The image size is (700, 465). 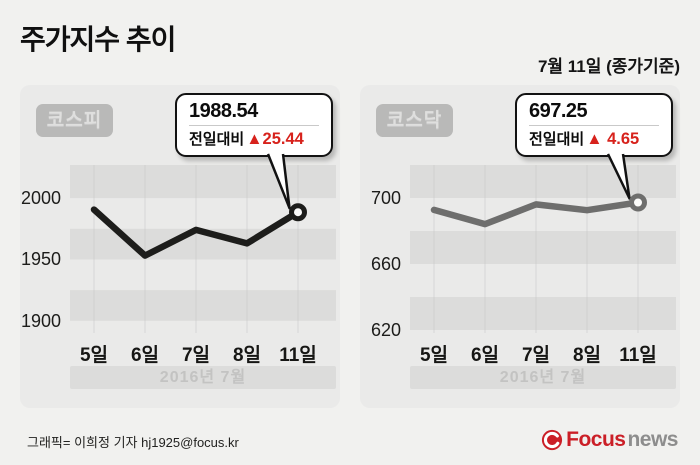 I want to click on kospi-callout: 1988.54 전일대비 ▲25.44, so click(x=254, y=125).